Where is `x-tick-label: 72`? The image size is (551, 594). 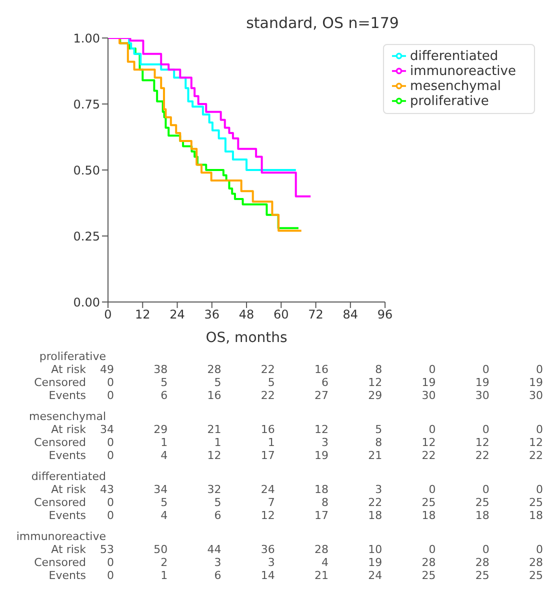
x-tick-label: 72 is located at coordinates (316, 315).